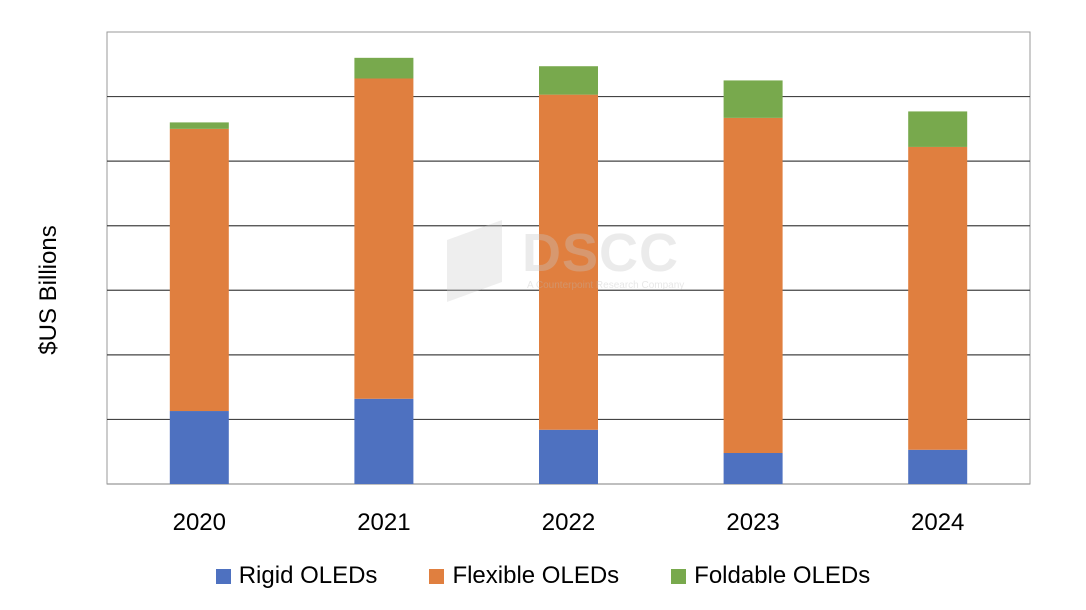 The image size is (1086, 610). I want to click on legend-item-rigid: Rigid OLEDs, so click(296, 576).